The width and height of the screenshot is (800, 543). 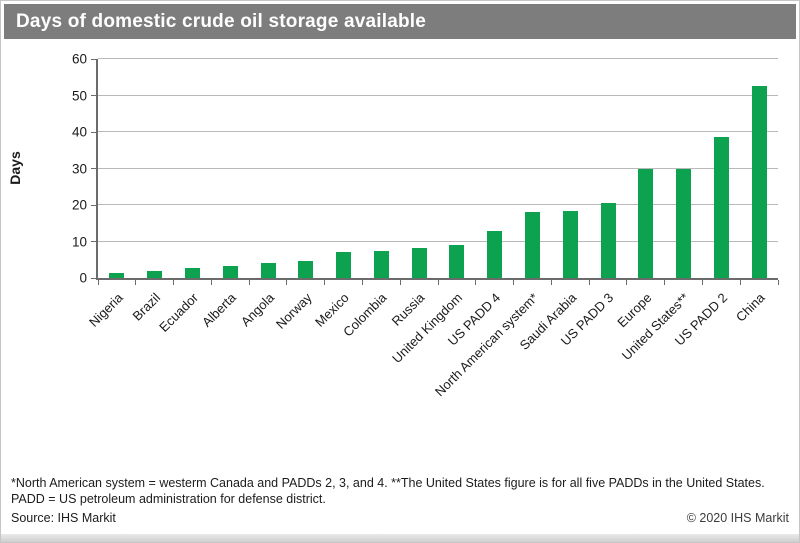 I want to click on bar-Russia, so click(x=419, y=263).